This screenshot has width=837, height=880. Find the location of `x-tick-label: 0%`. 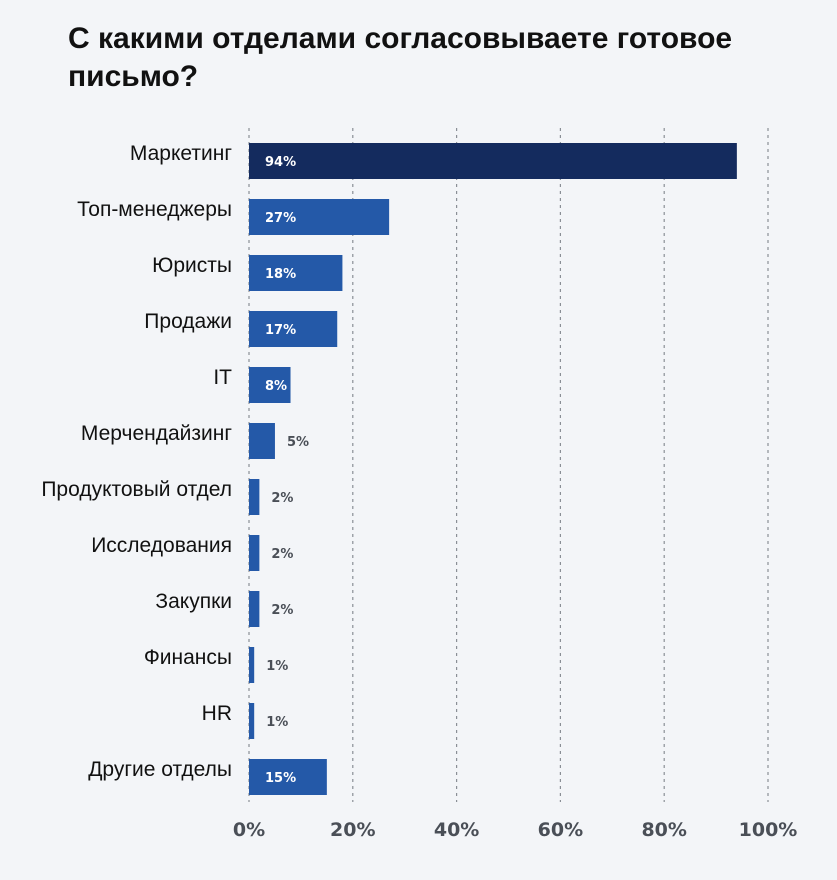

x-tick-label: 0% is located at coordinates (249, 830).